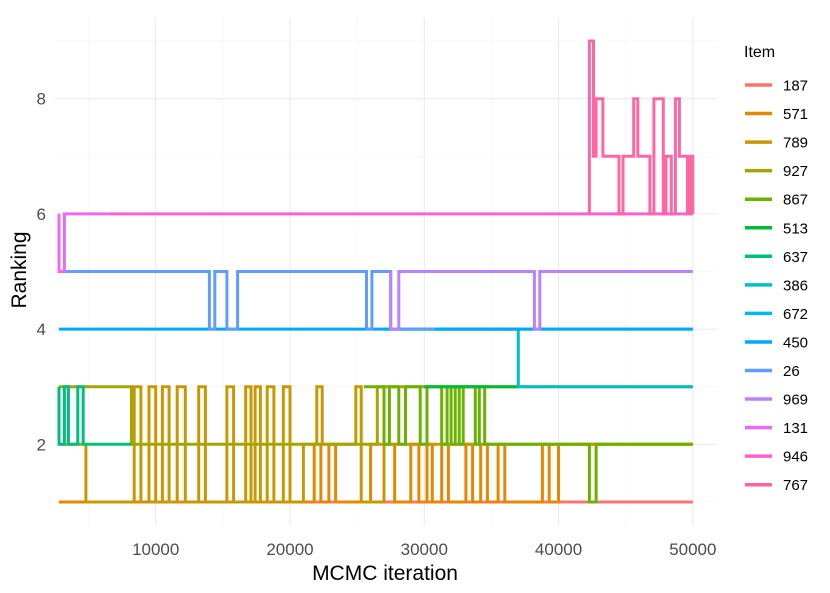  I want to click on legend-label-767: 767, so click(795, 485).